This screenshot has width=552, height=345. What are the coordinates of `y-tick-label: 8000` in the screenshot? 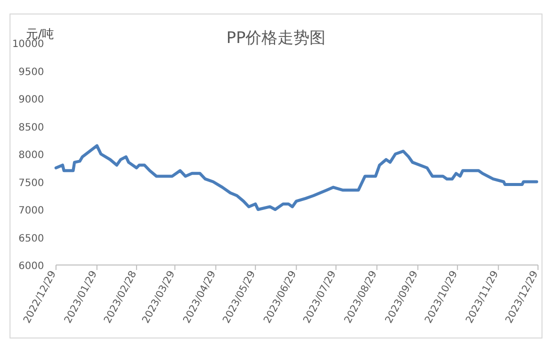 It's located at (31, 155).